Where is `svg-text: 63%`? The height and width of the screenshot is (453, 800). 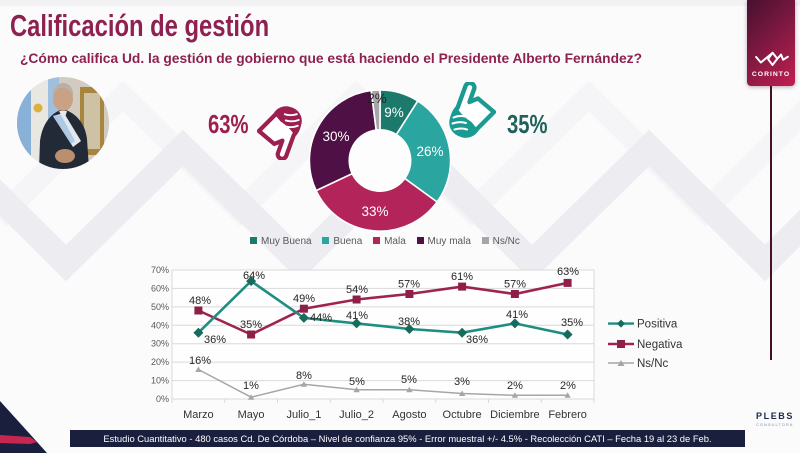 svg-text: 63% is located at coordinates (568, 272).